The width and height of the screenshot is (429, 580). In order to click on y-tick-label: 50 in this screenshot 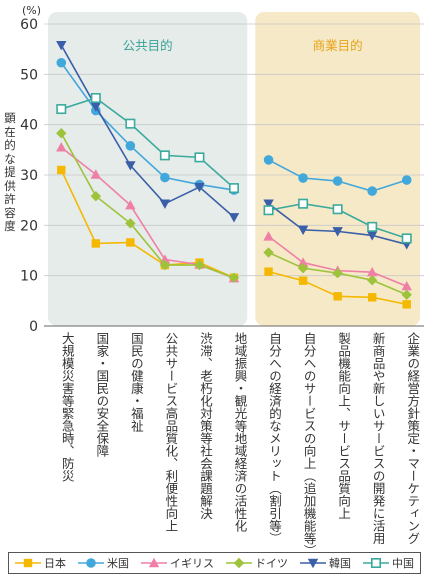, I will do `click(29, 75)`.